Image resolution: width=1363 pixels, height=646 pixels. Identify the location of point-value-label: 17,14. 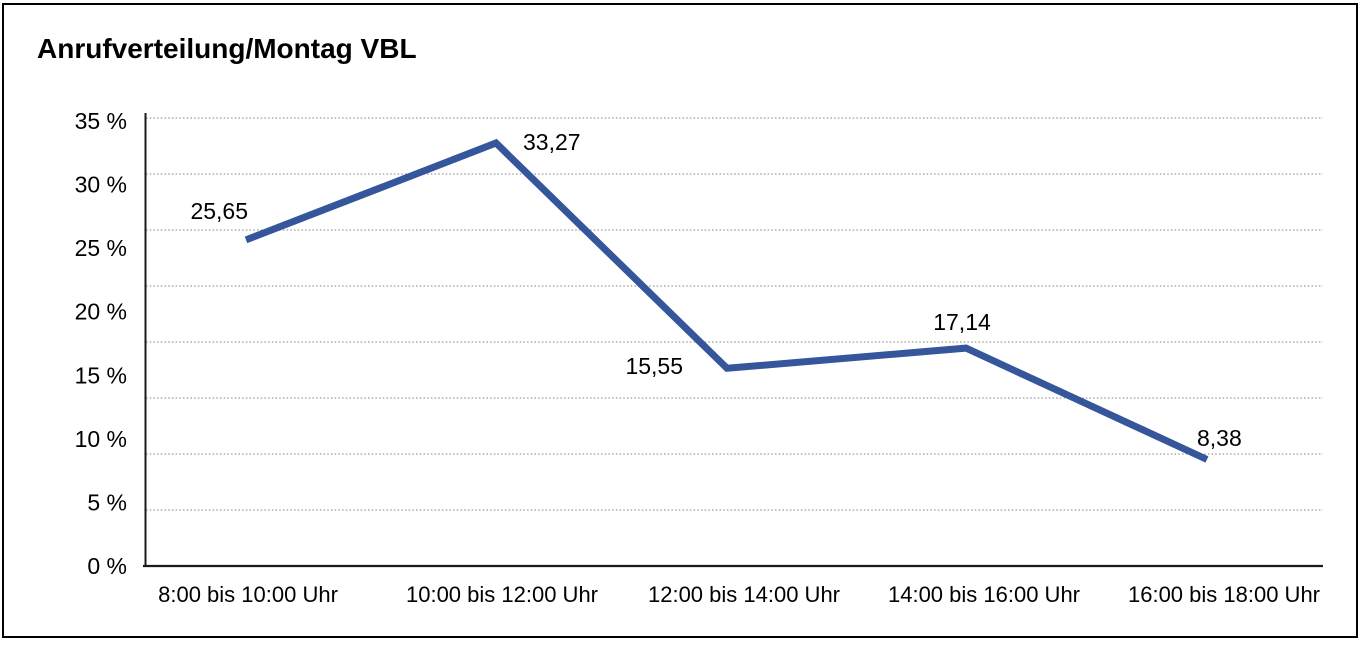
(962, 322).